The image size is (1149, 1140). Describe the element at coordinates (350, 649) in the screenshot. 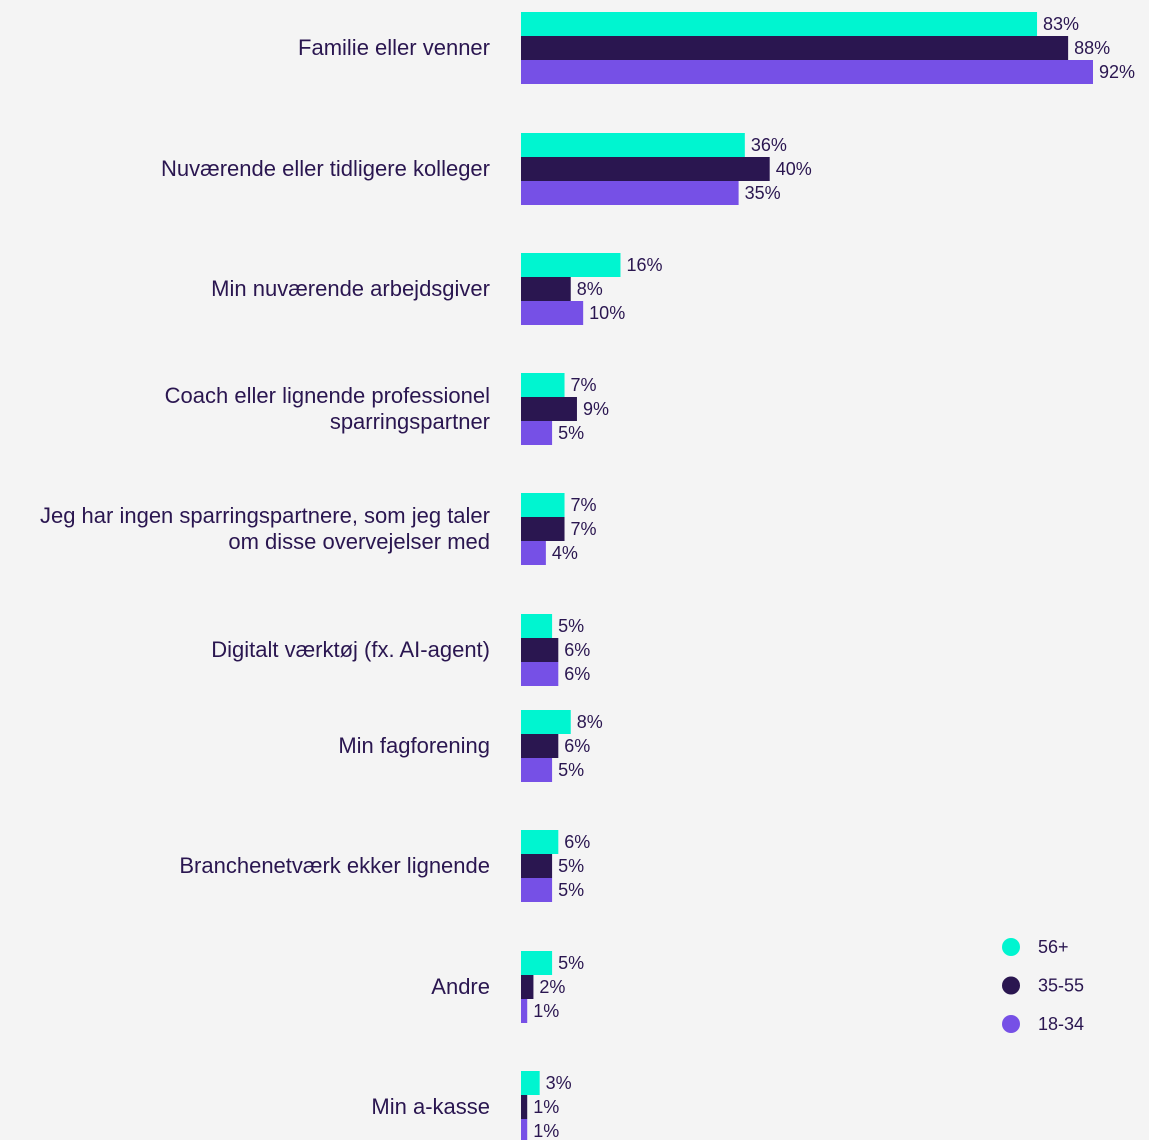

I see `category-label: Digitalt værktøj (fx. AI-agent)` at that location.